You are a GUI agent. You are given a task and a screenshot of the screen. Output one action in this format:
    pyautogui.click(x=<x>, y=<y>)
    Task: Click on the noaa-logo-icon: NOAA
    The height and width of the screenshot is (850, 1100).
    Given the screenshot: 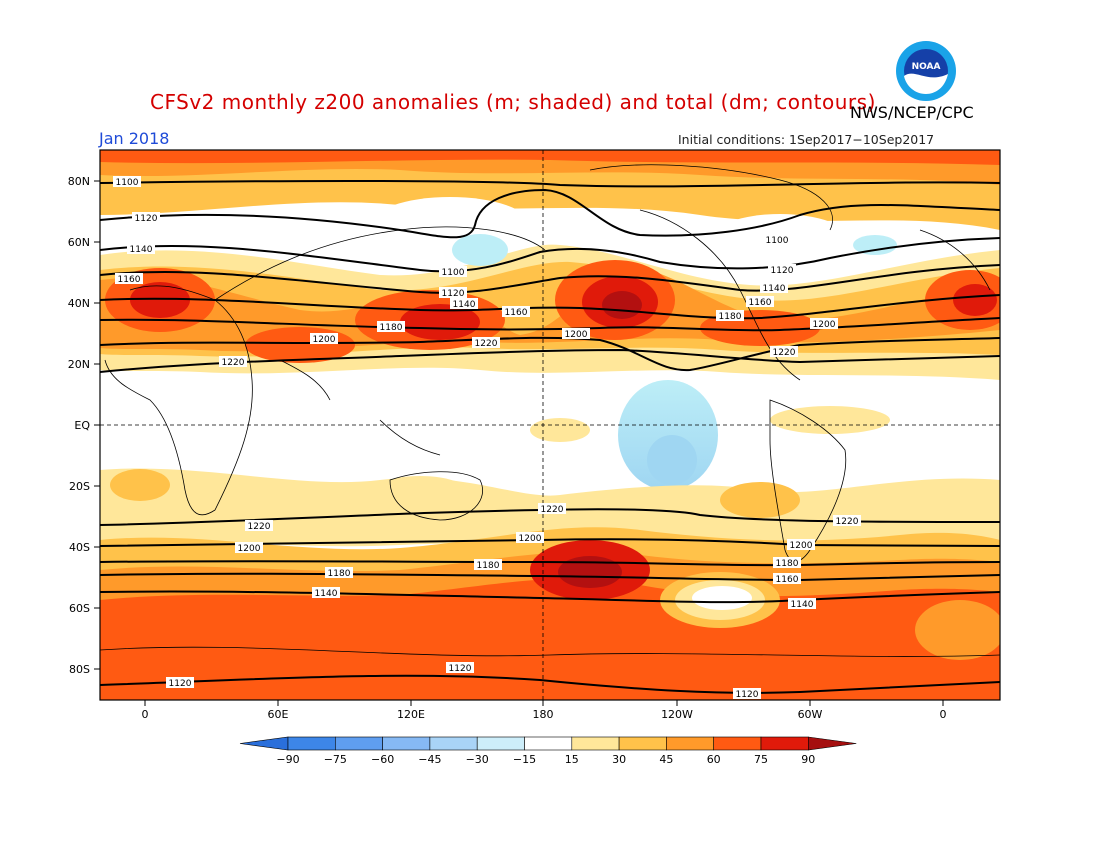 What is the action you would take?
    pyautogui.click(x=926, y=71)
    